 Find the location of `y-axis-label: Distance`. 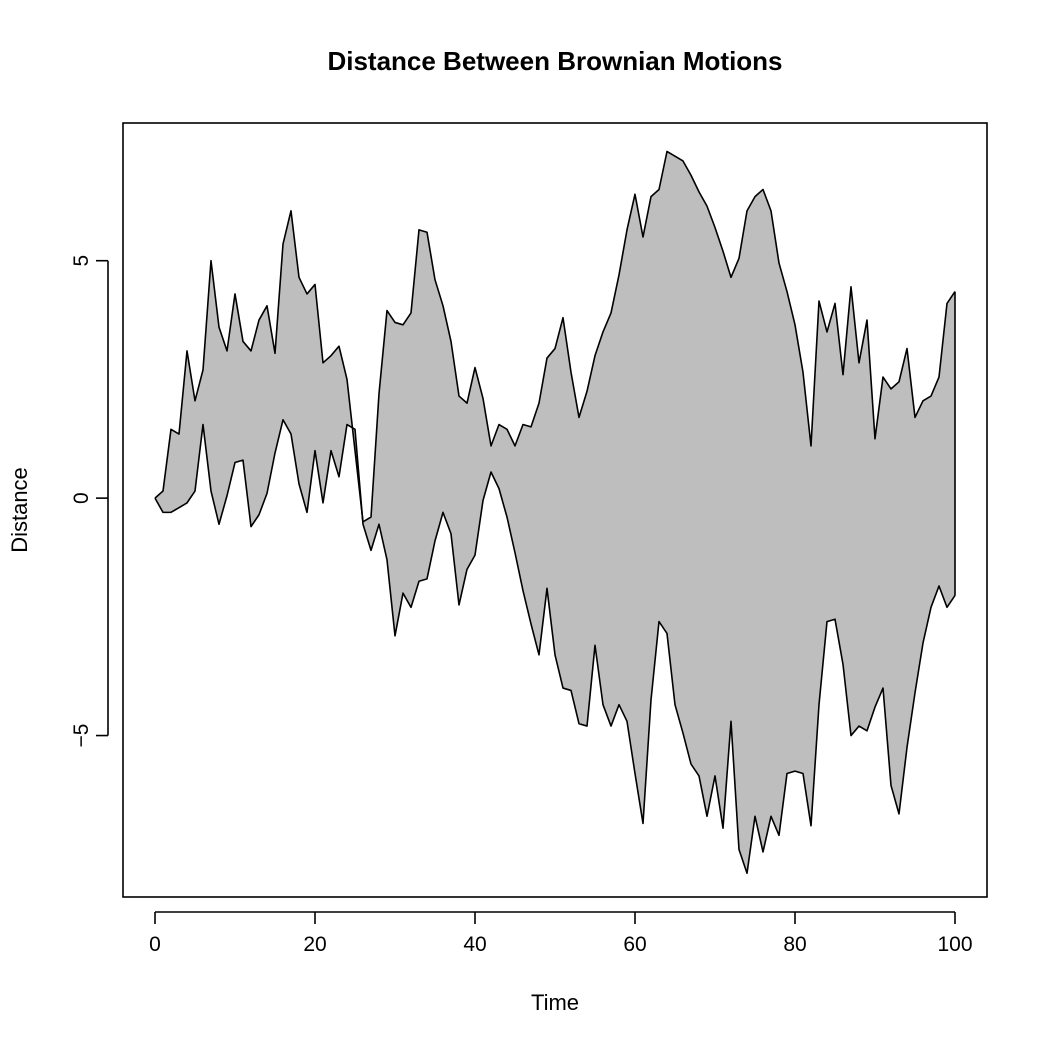

y-axis-label: Distance is located at coordinates (19, 510).